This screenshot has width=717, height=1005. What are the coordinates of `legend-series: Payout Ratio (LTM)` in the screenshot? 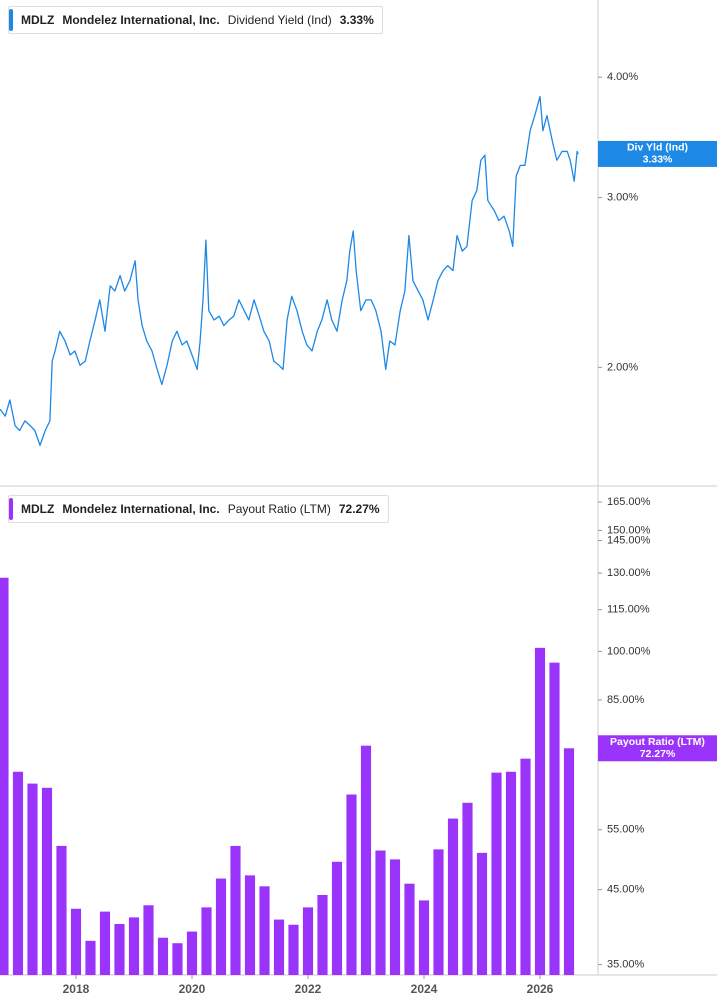 It's located at (279, 509).